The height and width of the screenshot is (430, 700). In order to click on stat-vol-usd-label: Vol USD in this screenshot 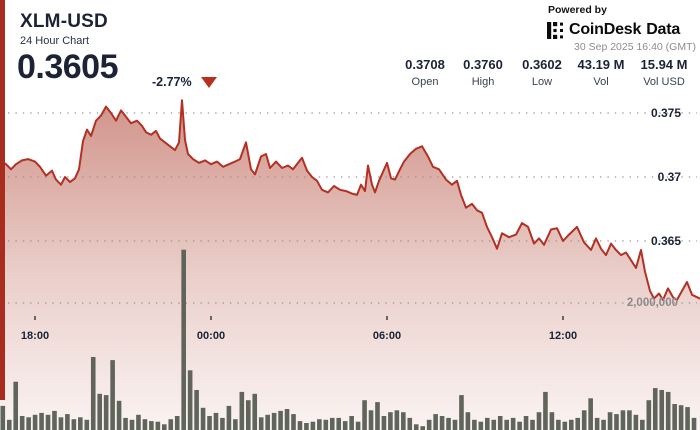, I will do `click(664, 82)`.